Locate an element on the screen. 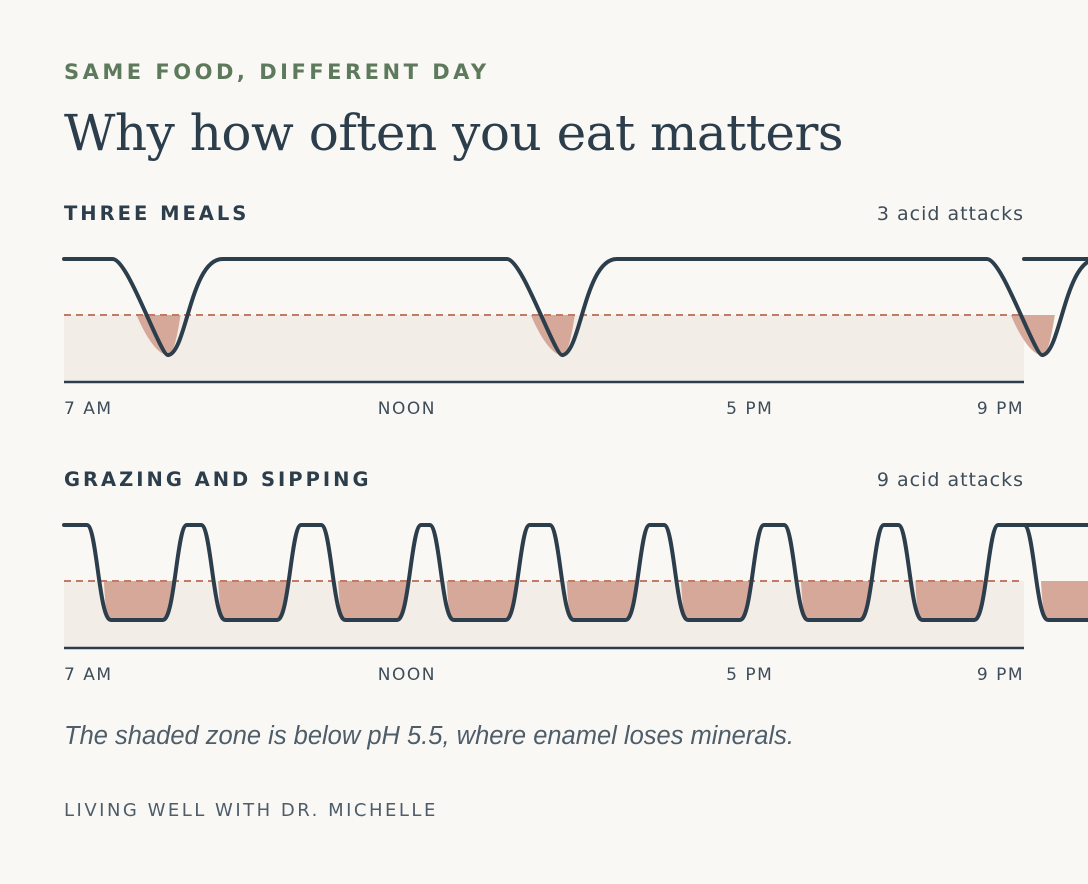 The image size is (1088, 884). chart-2-count: 9 acid attacks is located at coordinates (950, 480).